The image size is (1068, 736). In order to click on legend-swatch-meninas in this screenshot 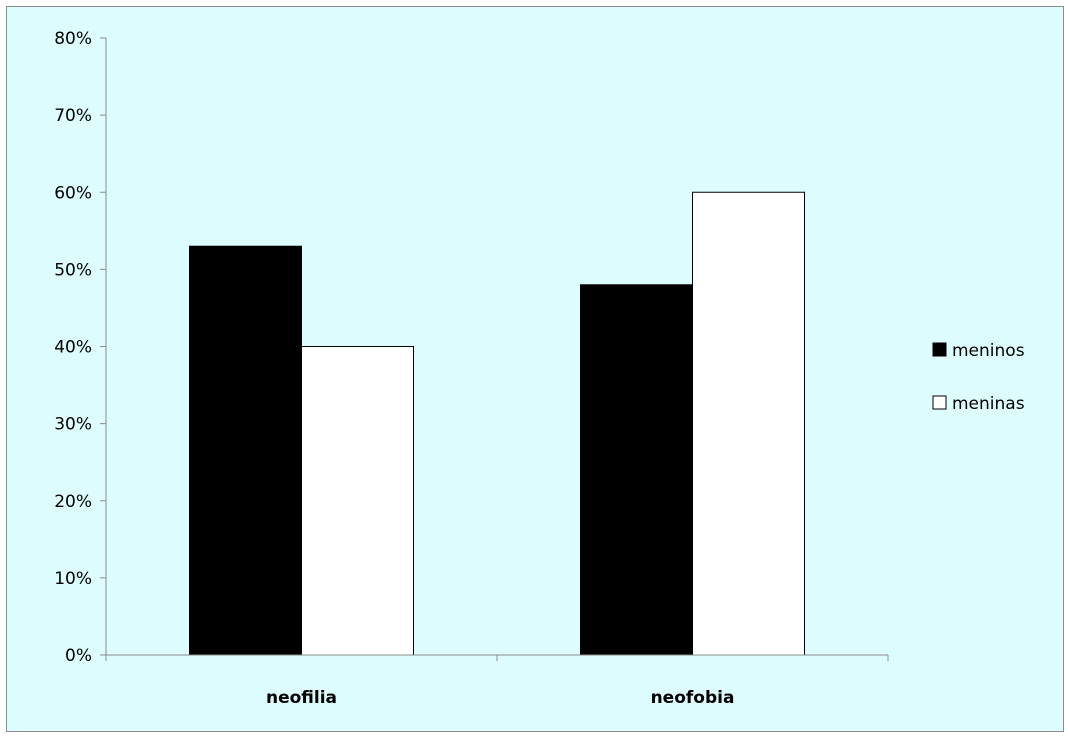, I will do `click(939, 402)`.